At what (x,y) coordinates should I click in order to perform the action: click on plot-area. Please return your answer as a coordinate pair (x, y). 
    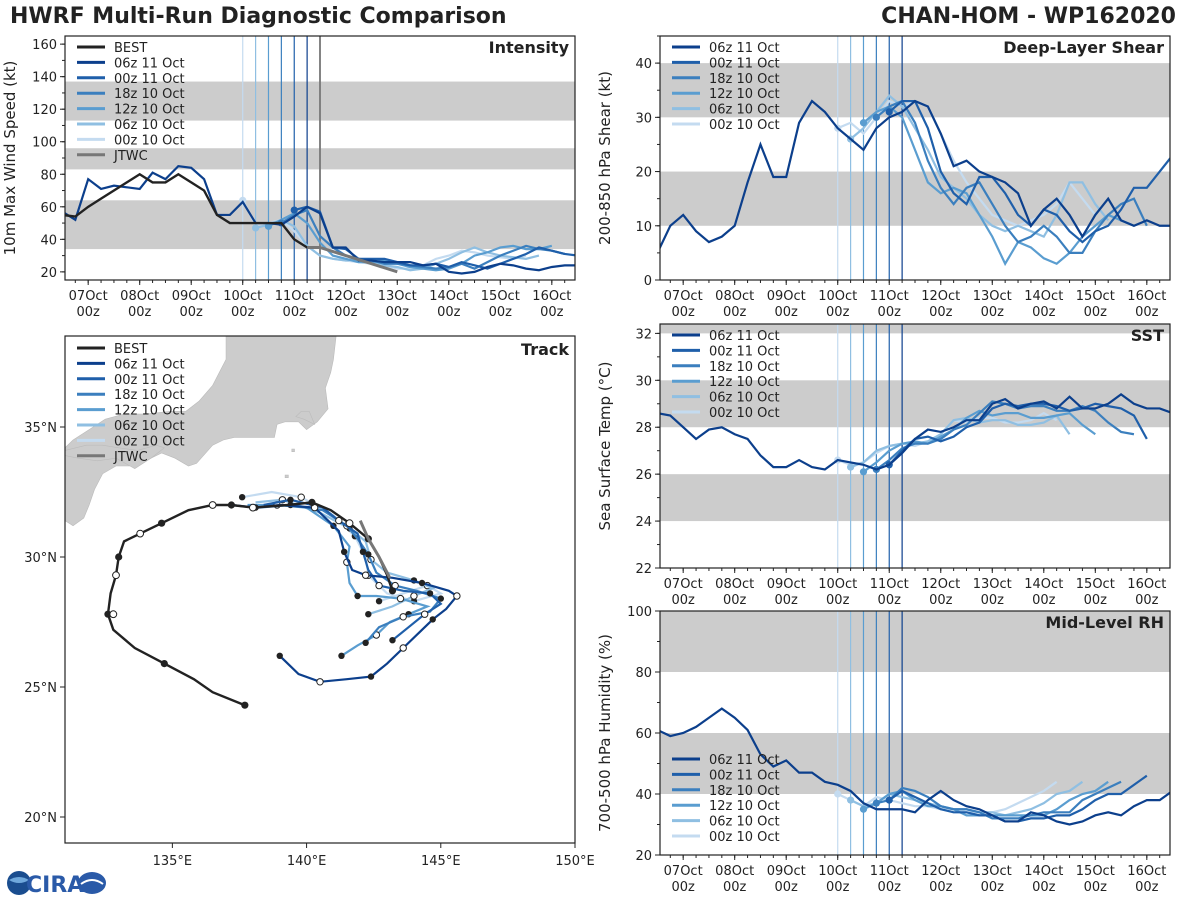
    Looking at the image, I should click on (915, 434).